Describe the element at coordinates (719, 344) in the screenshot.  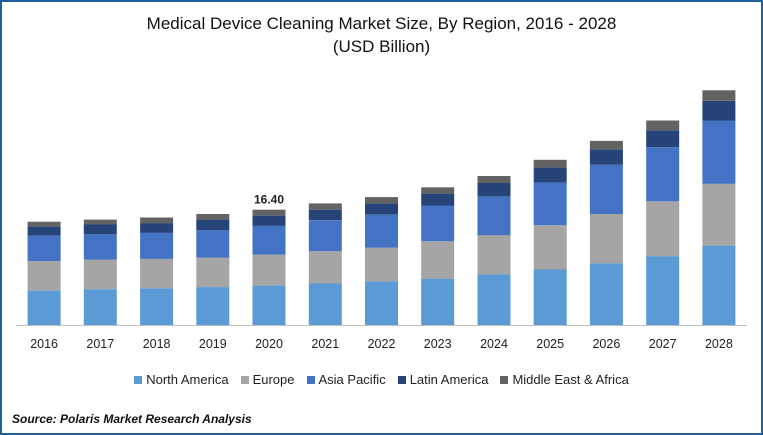
I see `x-tick-label-2028: 2028` at that location.